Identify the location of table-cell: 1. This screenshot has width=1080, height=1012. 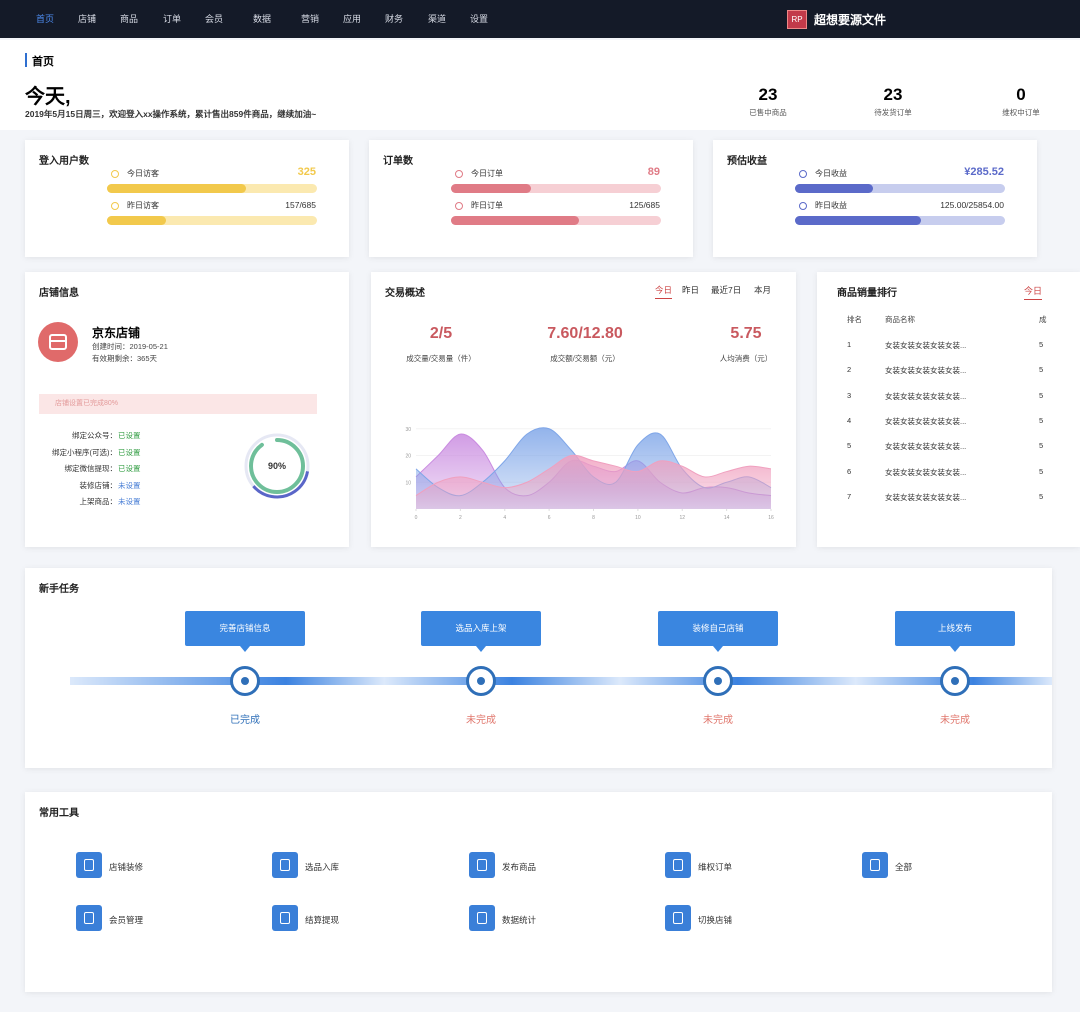
(849, 344).